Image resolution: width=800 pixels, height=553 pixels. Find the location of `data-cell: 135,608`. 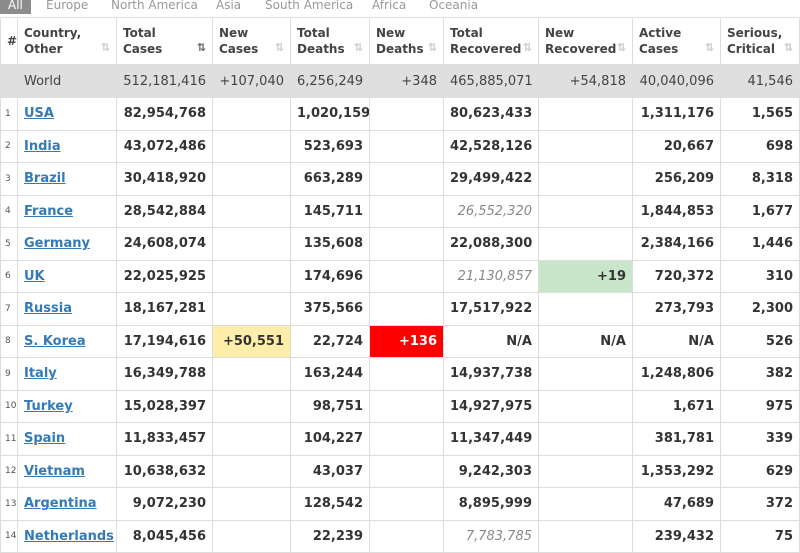

data-cell: 135,608 is located at coordinates (330, 244).